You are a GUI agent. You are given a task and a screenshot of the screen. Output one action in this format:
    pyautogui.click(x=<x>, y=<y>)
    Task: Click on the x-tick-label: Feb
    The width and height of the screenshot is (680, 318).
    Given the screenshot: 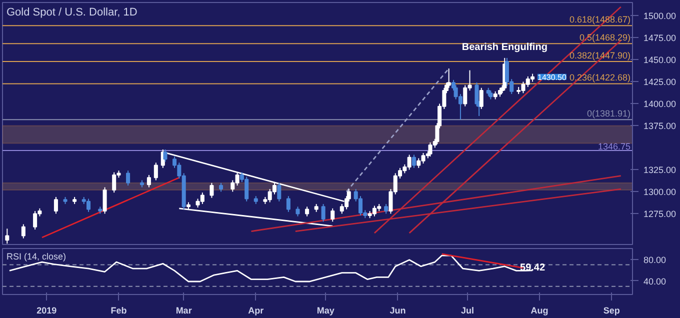 What is the action you would take?
    pyautogui.click(x=119, y=311)
    